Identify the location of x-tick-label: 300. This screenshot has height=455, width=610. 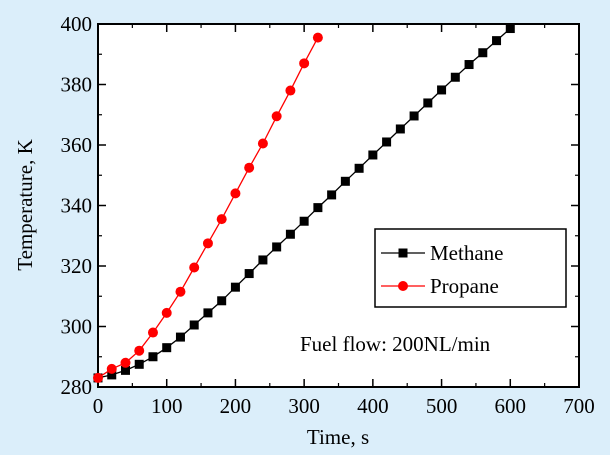
(304, 406).